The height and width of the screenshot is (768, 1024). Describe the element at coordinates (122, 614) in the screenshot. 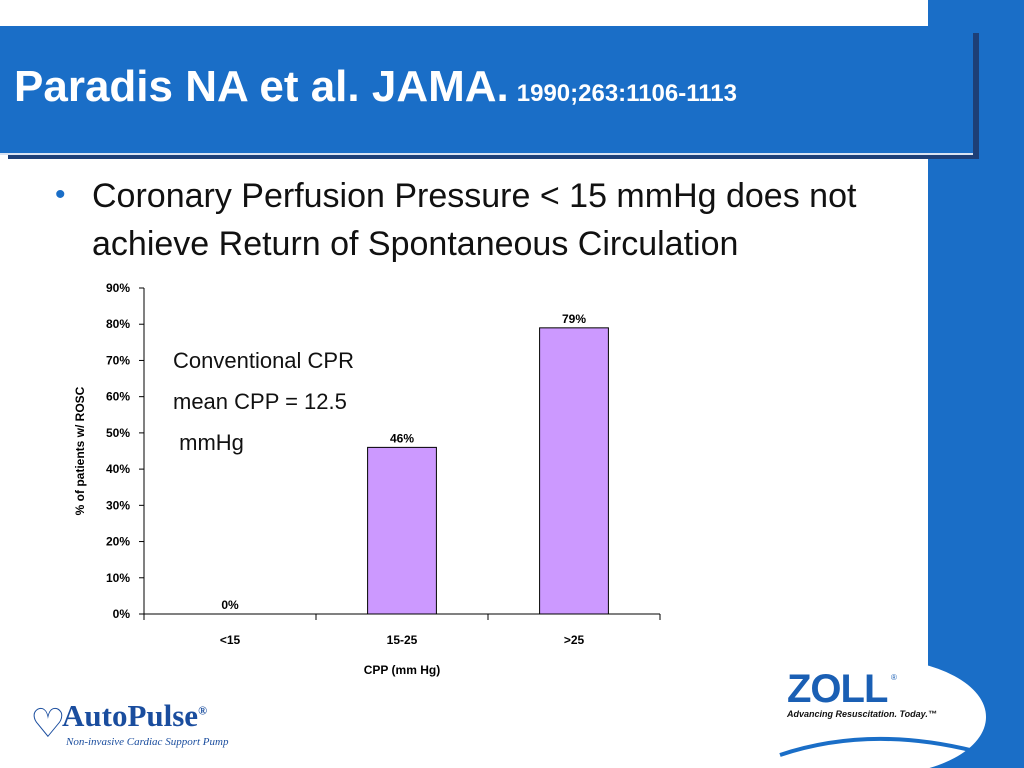

I see `y-tick-label: 0%` at that location.